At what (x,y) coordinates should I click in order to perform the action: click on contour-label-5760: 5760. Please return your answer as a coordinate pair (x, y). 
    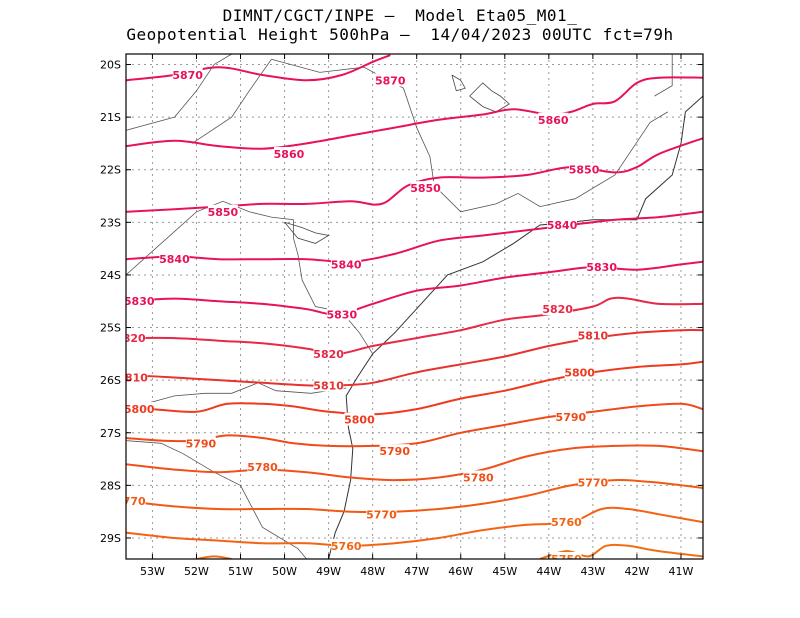
    Looking at the image, I should click on (566, 522).